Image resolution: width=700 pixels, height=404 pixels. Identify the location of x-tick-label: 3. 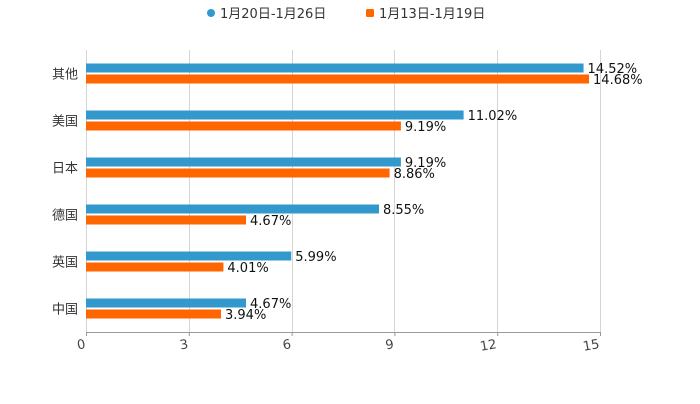
(184, 345).